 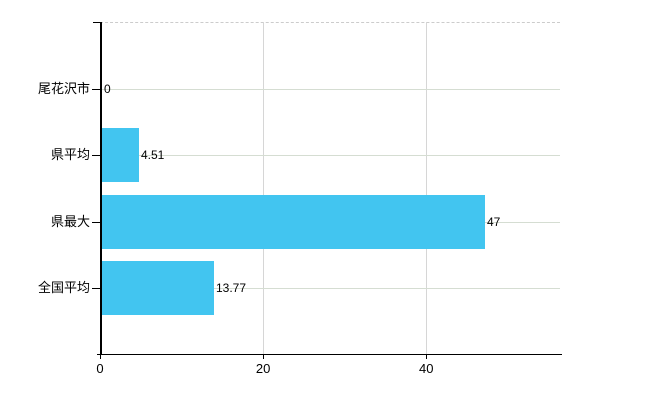 What do you see at coordinates (153, 155) in the screenshot?
I see `value-label: 4.51` at bounding box center [153, 155].